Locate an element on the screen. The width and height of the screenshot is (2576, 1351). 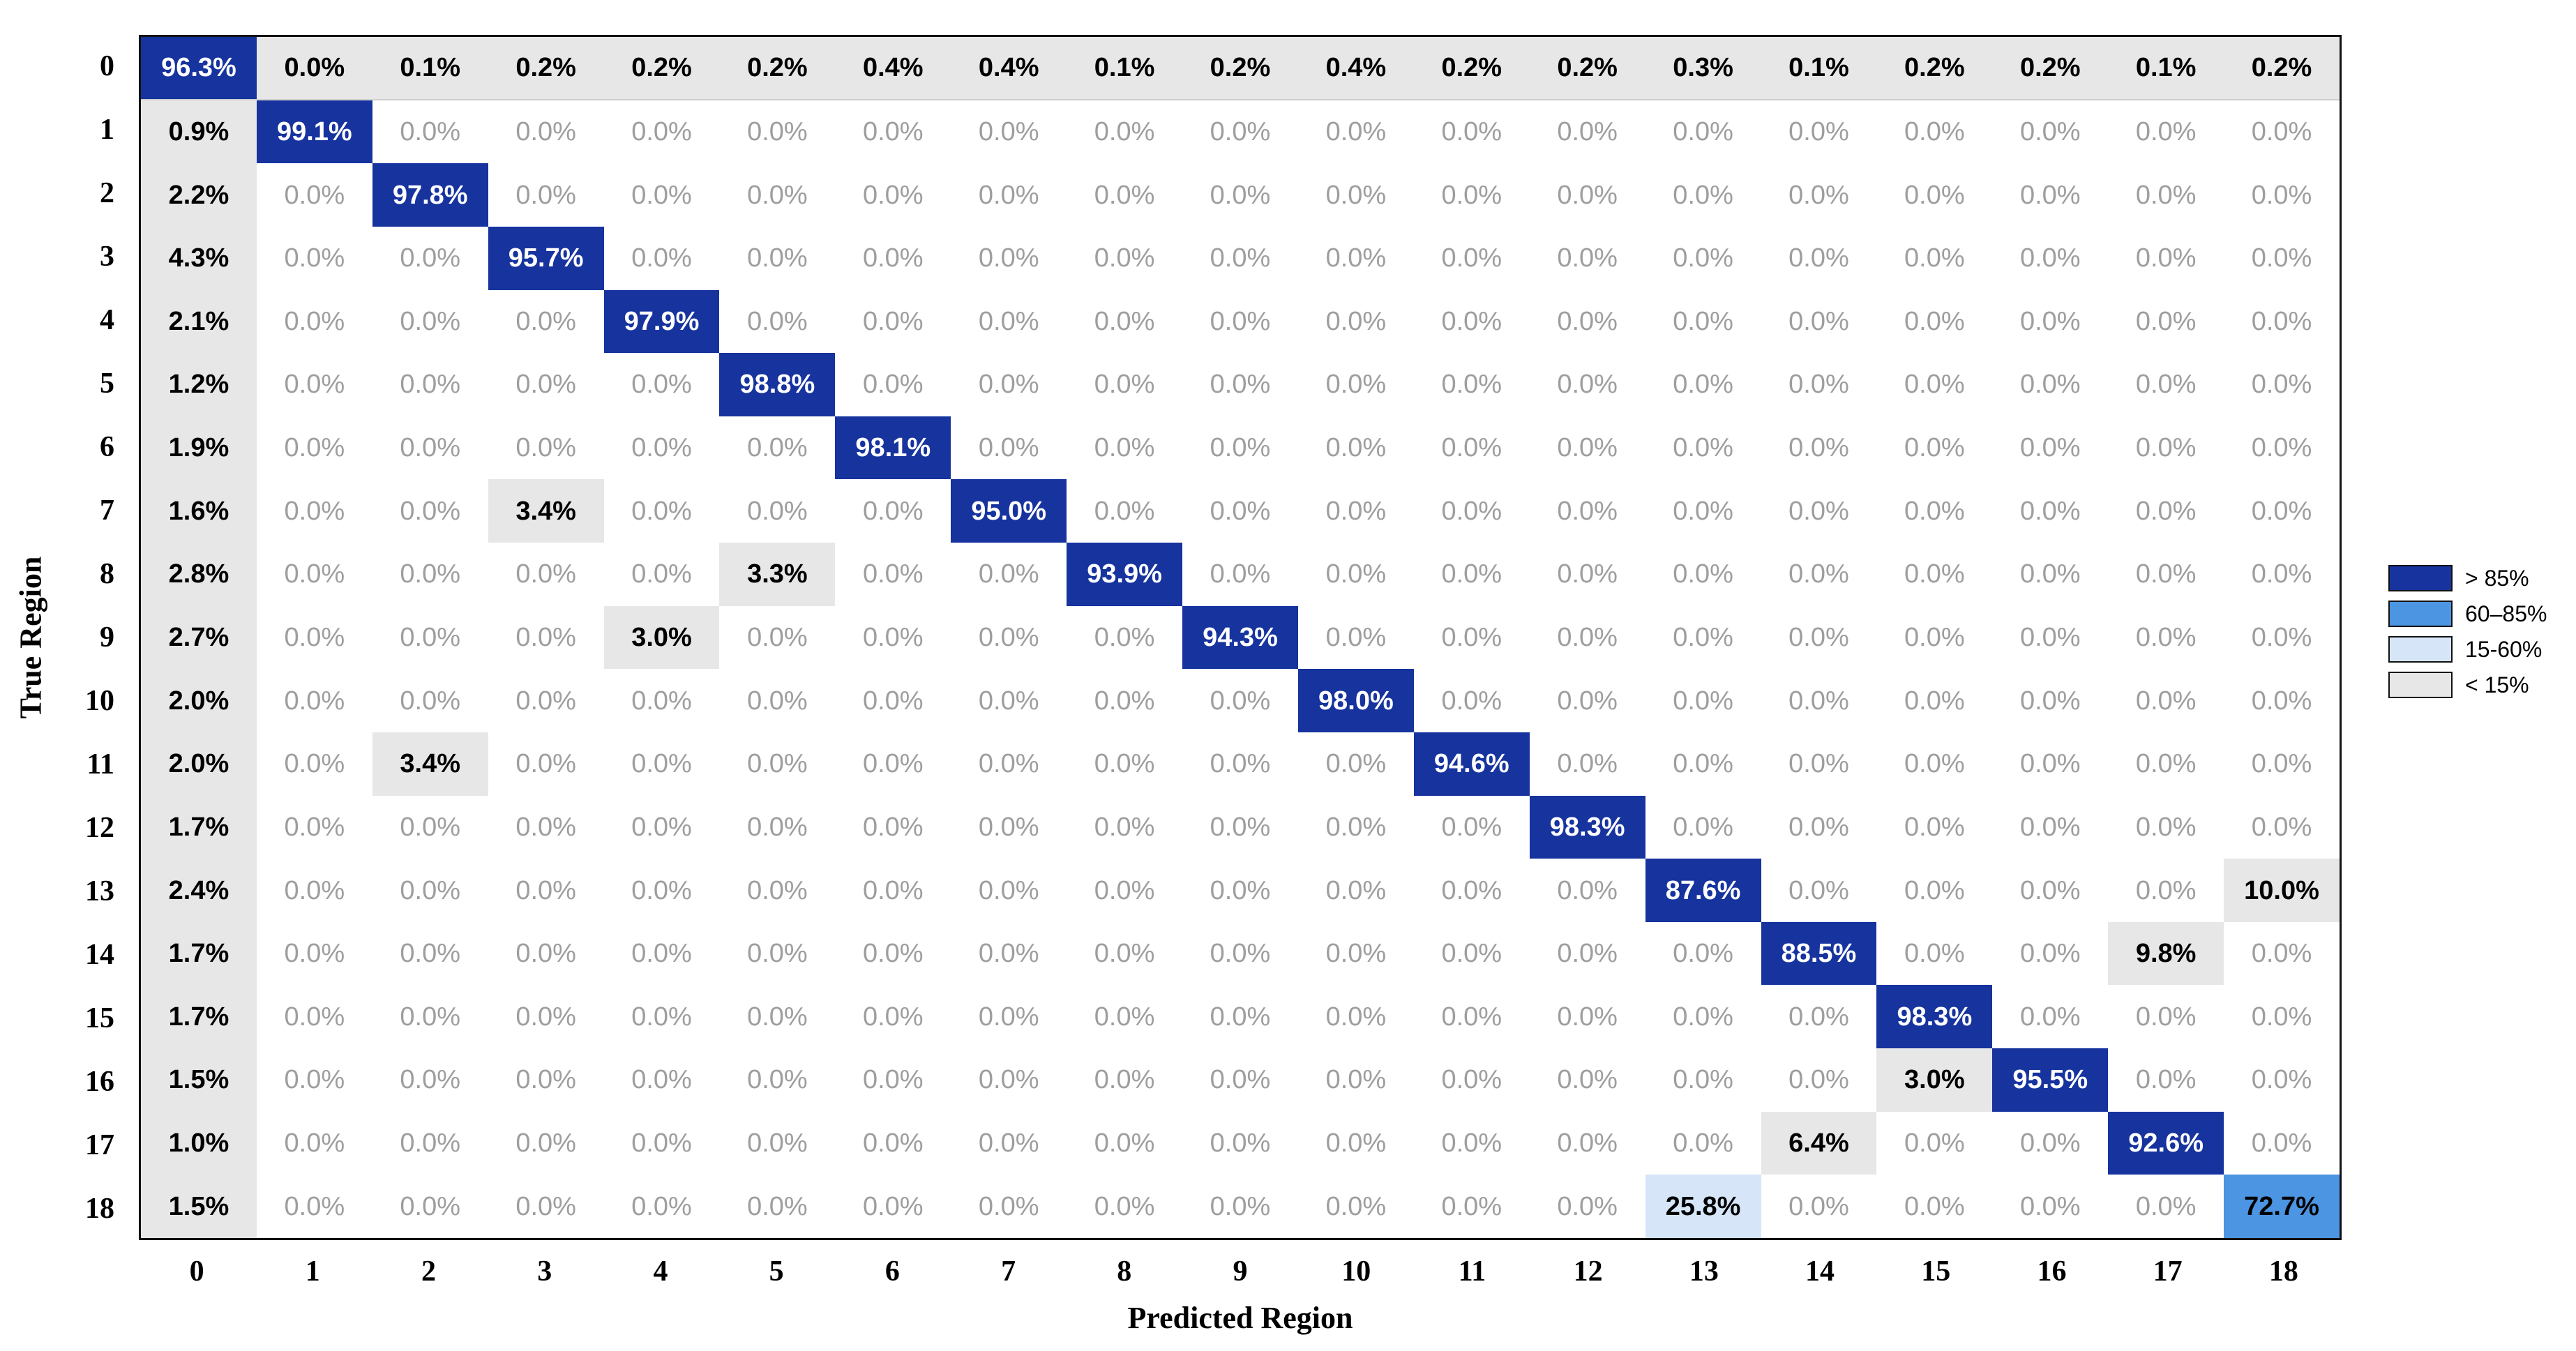
cell-r3-c8: 0.0% is located at coordinates (1125, 258).